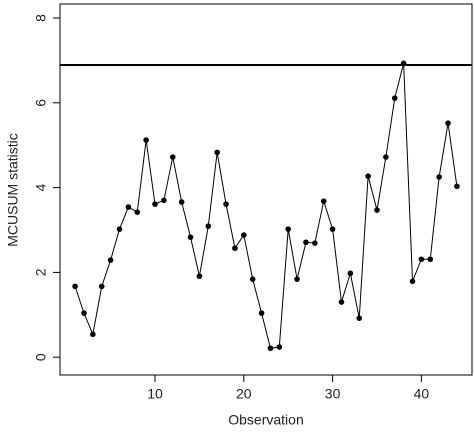 The height and width of the screenshot is (448, 474). Describe the element at coordinates (41, 18) in the screenshot. I see `y-tick-label: 8` at that location.